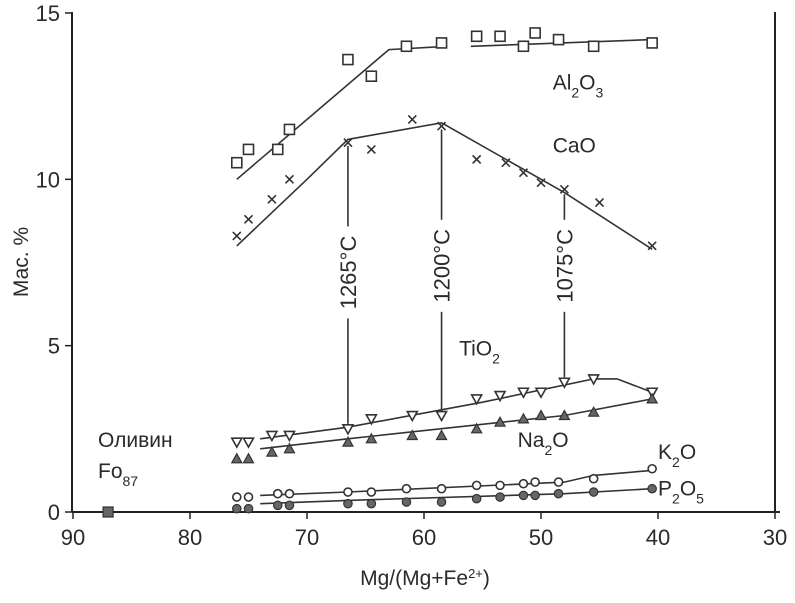 The width and height of the screenshot is (795, 603). I want to click on y-tick-label: 0, so click(54, 512).